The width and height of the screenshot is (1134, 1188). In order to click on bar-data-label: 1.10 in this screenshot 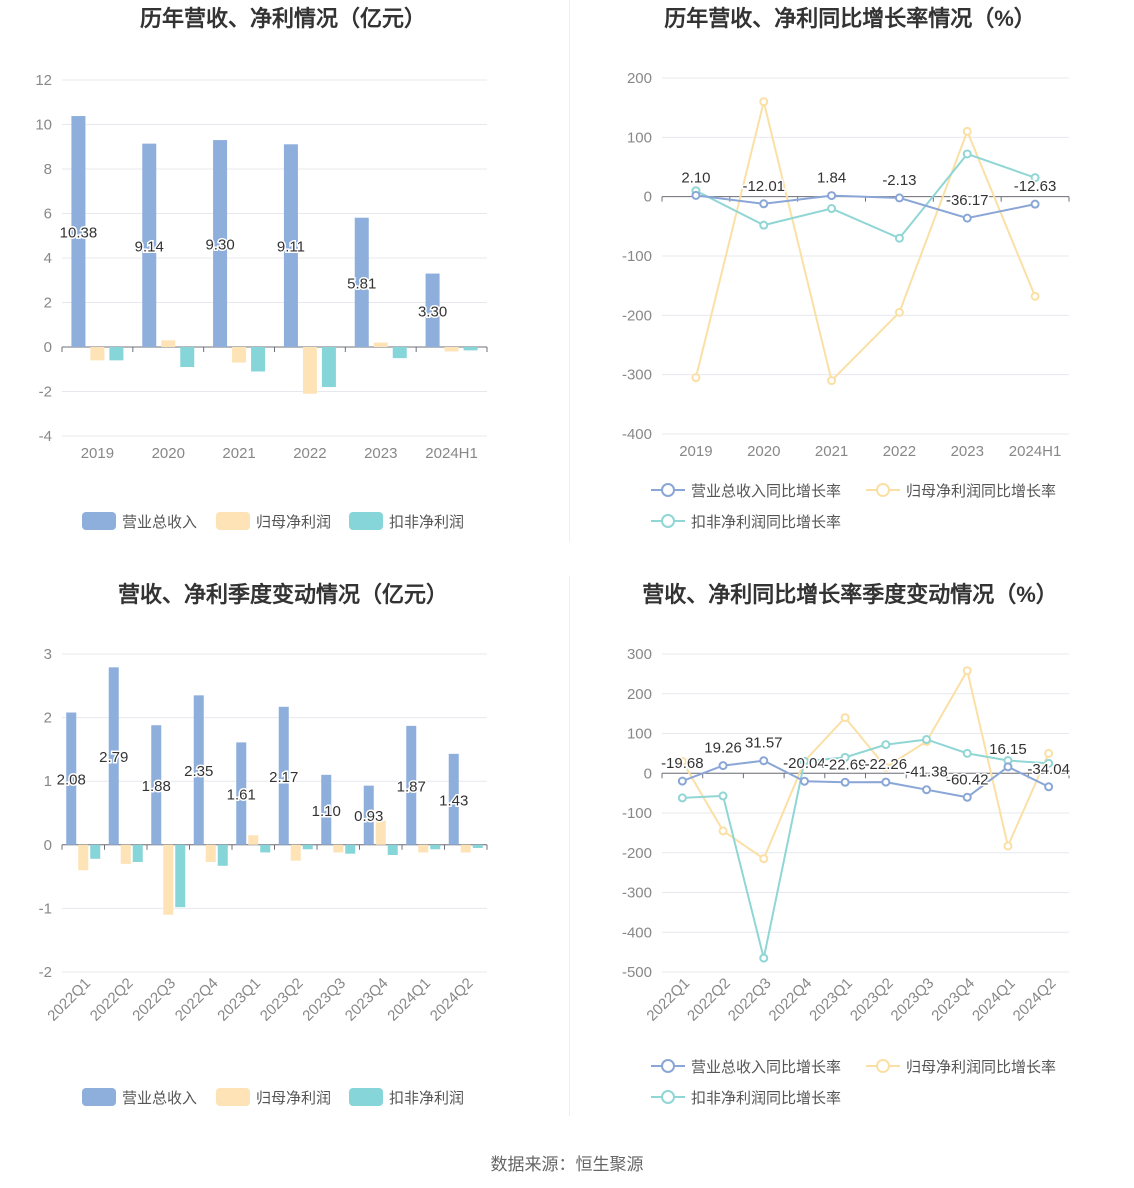, I will do `click(326, 811)`.